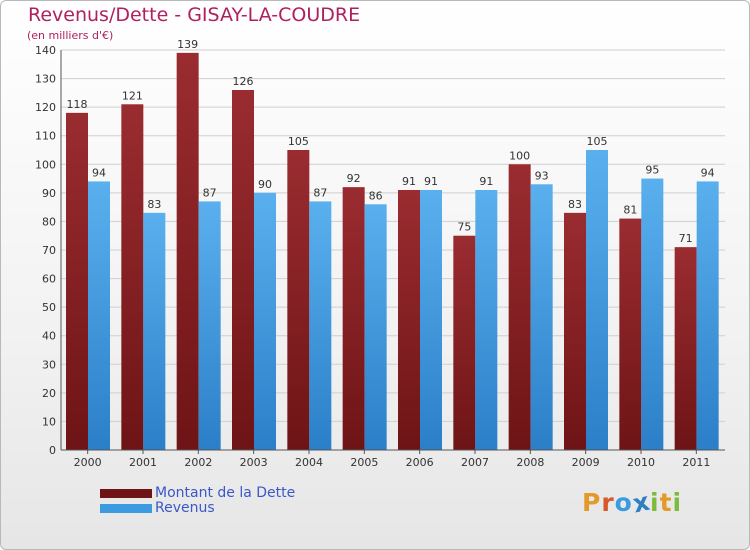 This screenshot has width=750, height=550. I want to click on legend-label-dette: Montant de la Dette, so click(225, 493).